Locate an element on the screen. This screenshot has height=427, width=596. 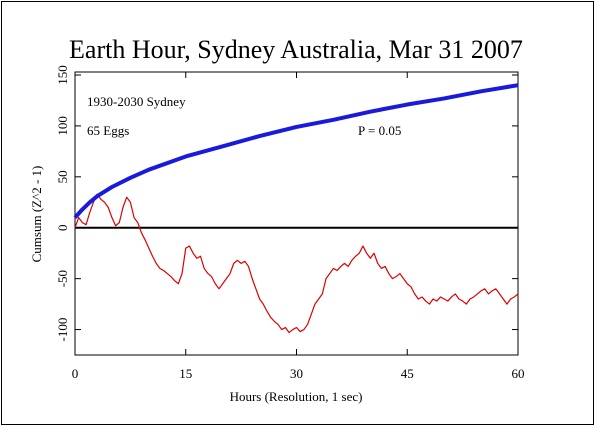
y-axis-label: Cumsum (Z^2 - 1) is located at coordinates (36, 214).